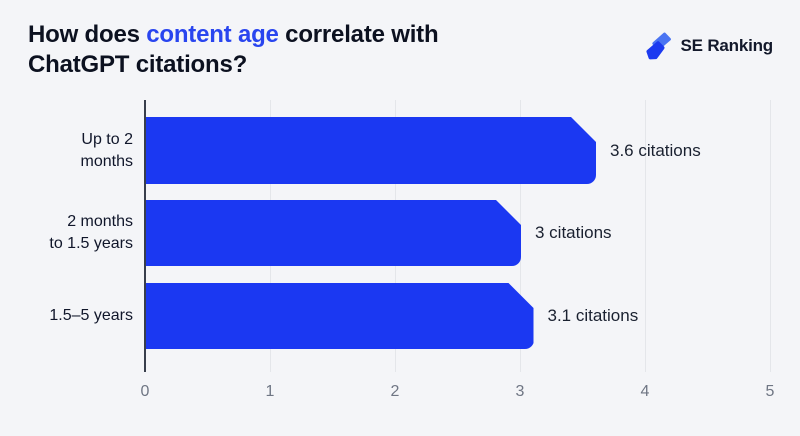 This screenshot has width=800, height=436. Describe the element at coordinates (727, 45) in the screenshot. I see `logo-text: SE Ranking` at that location.